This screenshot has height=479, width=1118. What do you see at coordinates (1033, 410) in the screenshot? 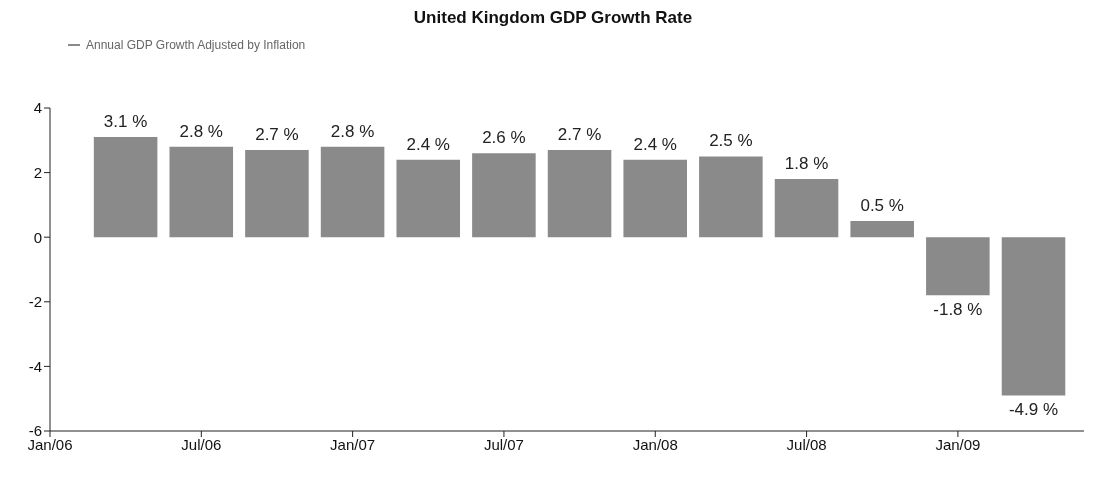
I see `data-label: -4.9 %` at bounding box center [1033, 410].